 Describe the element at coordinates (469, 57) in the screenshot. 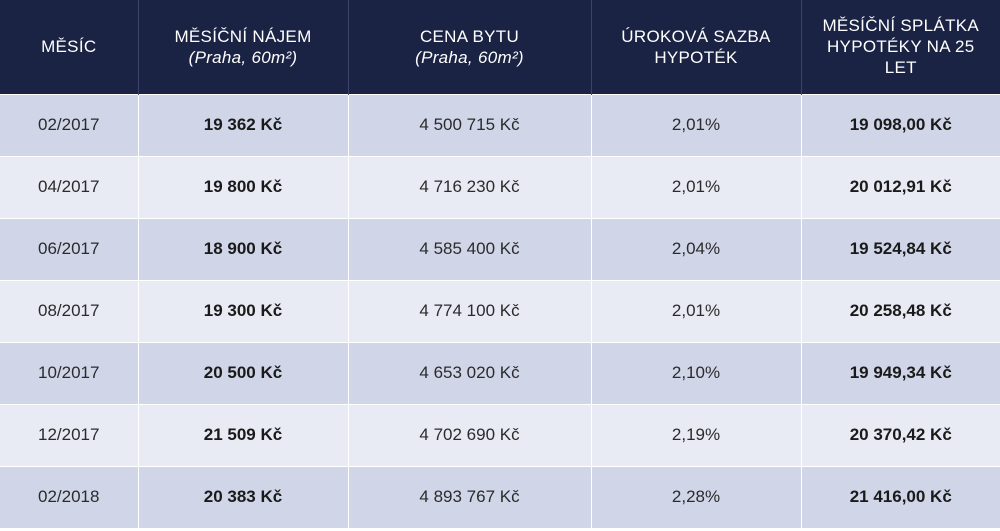

I see `header-price-sub: (Praha, 60m²)` at that location.